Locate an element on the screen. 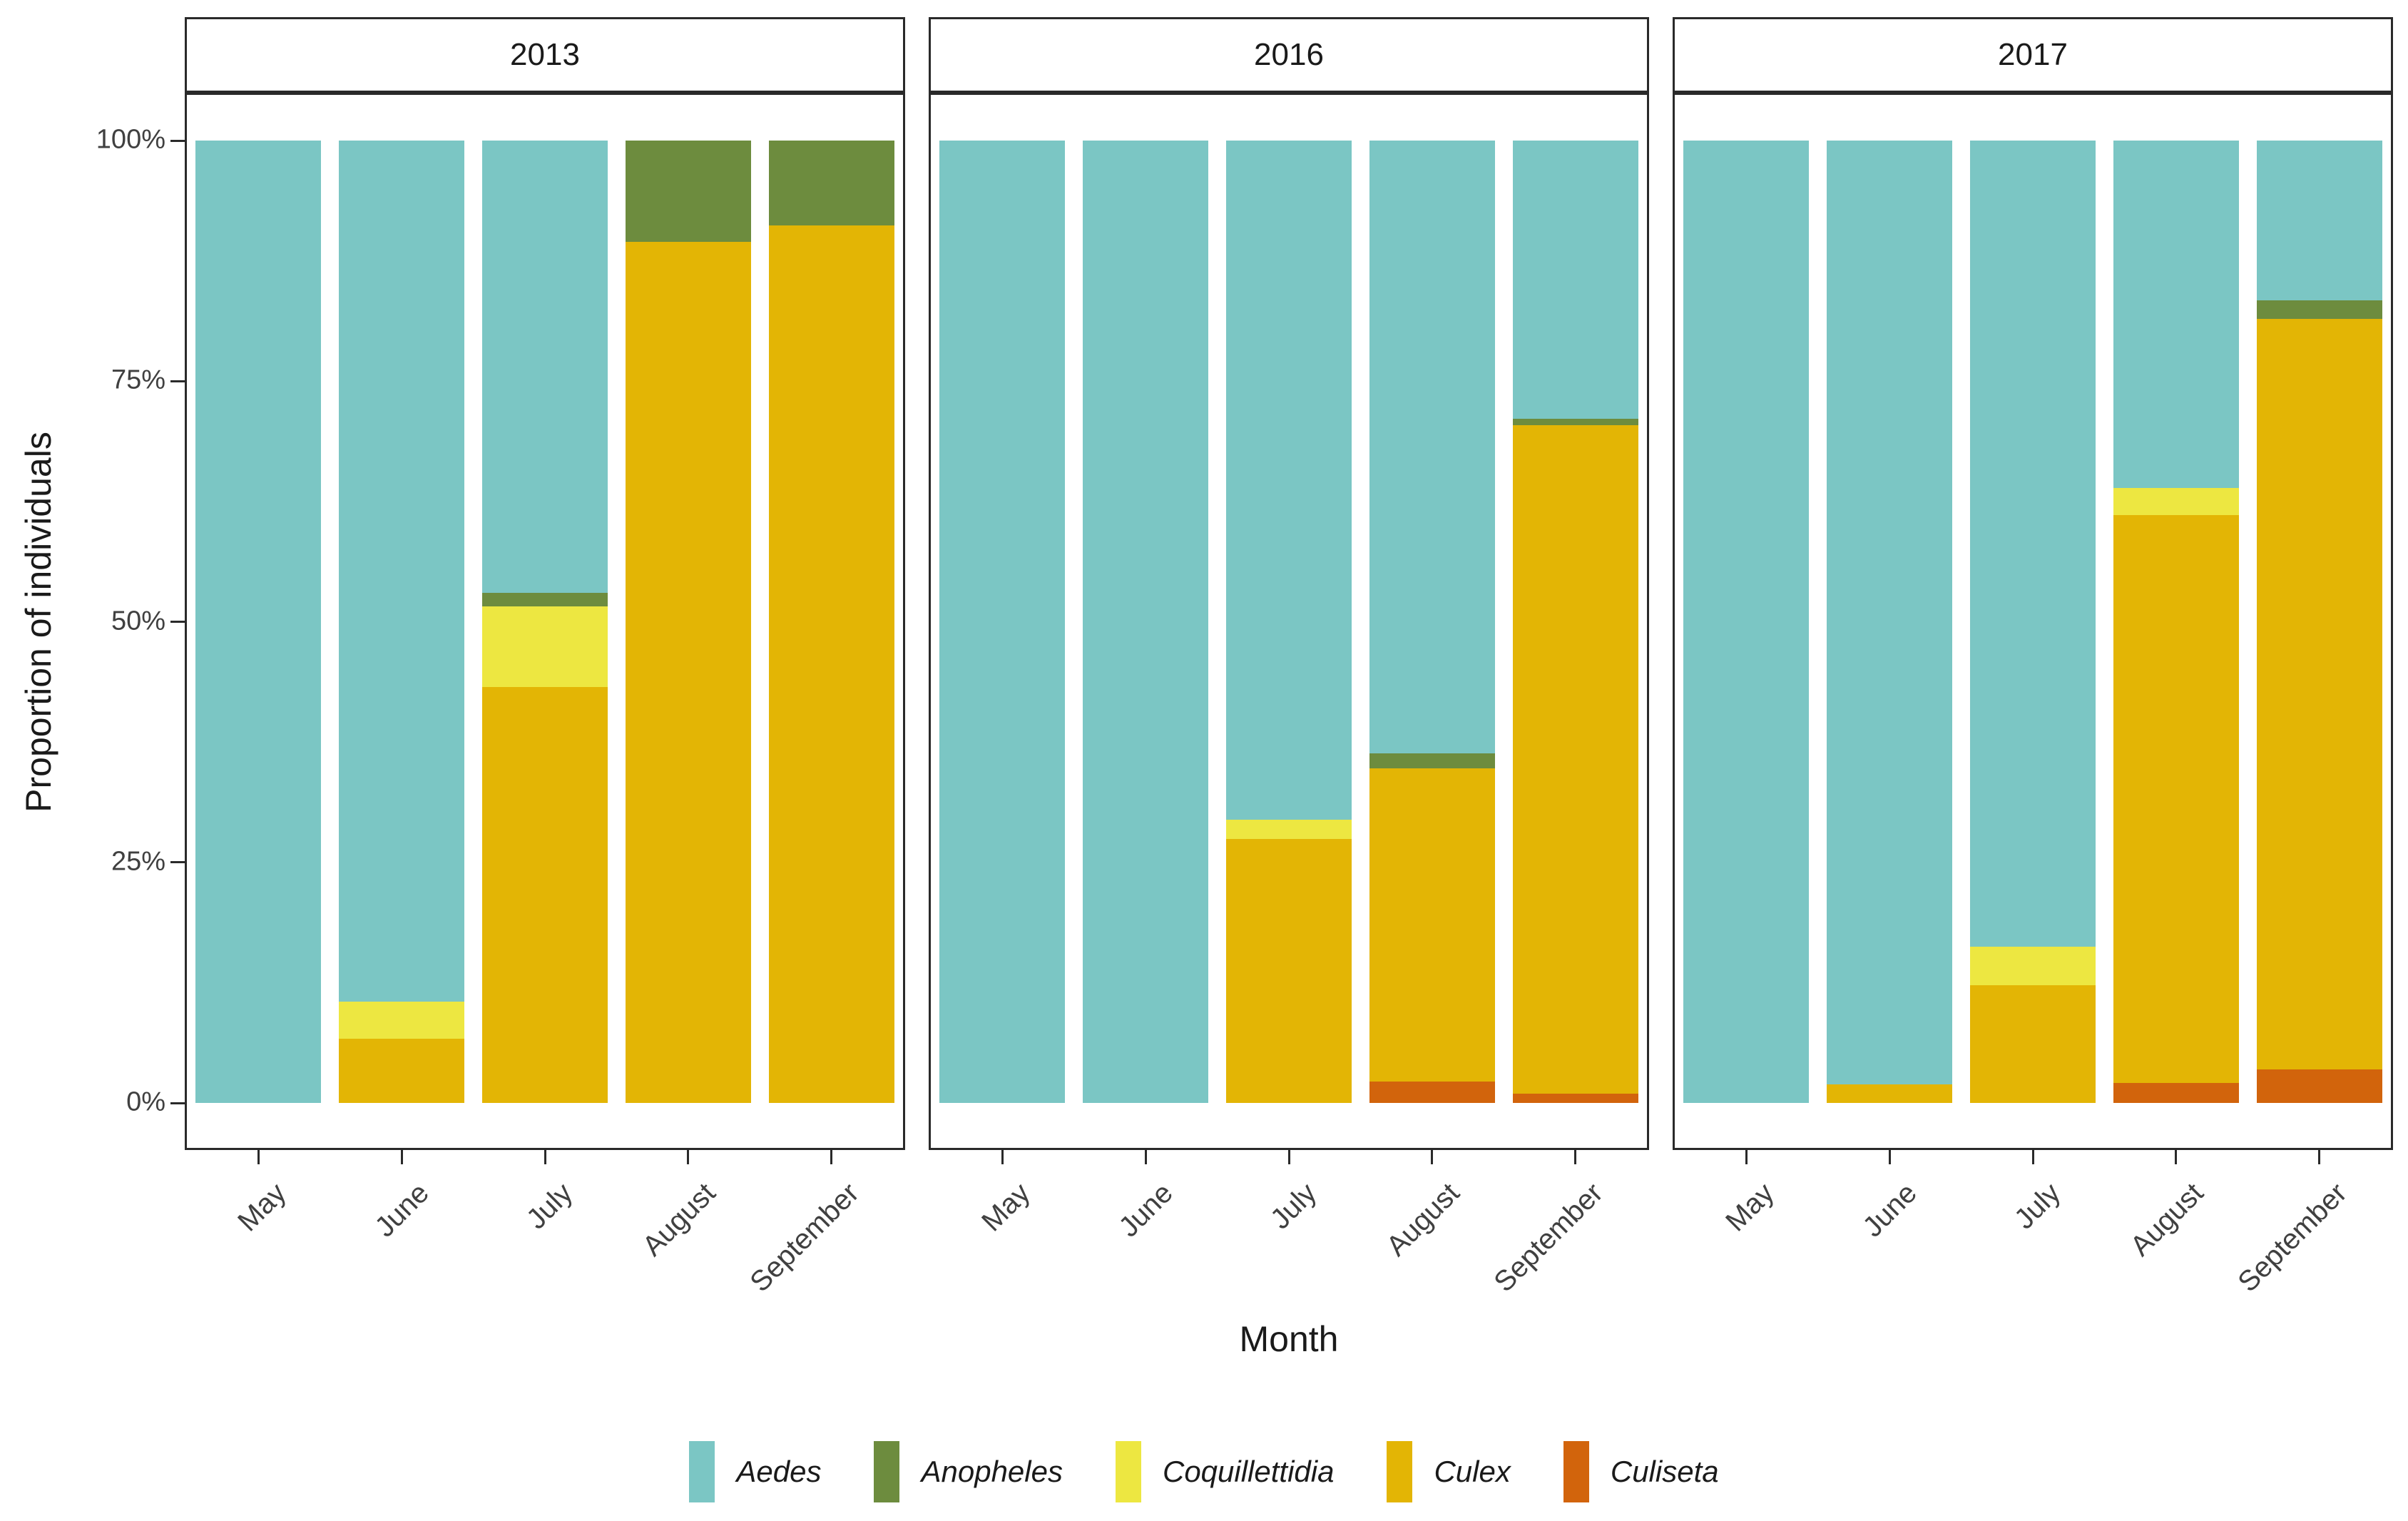  y-tick-label: 75% is located at coordinates (138, 380).